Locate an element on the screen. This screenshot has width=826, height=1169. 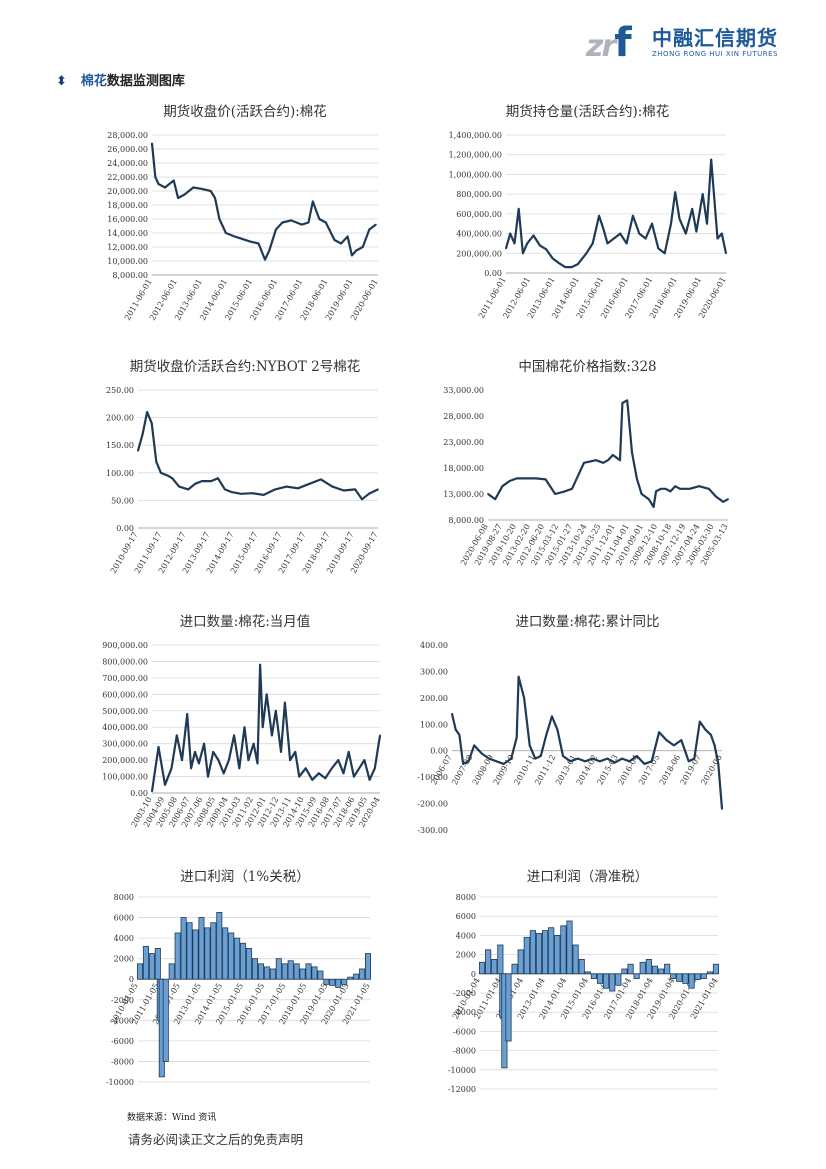
y-tick-label: 400.00 is located at coordinates (434, 645).